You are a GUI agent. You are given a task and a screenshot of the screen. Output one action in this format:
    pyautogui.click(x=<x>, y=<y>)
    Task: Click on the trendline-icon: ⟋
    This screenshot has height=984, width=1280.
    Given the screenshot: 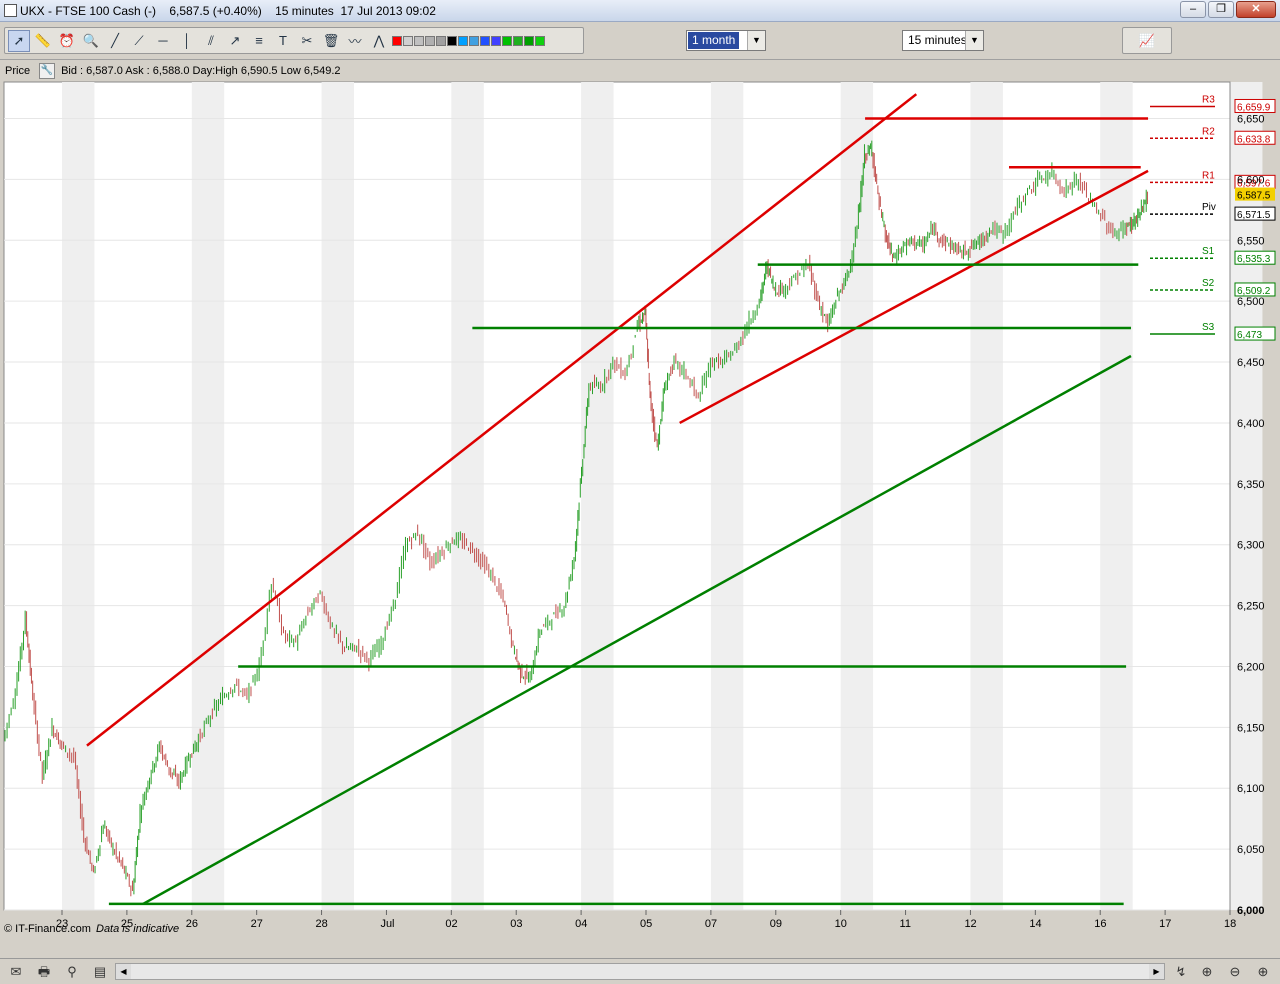 What is the action you would take?
    pyautogui.click(x=139, y=40)
    